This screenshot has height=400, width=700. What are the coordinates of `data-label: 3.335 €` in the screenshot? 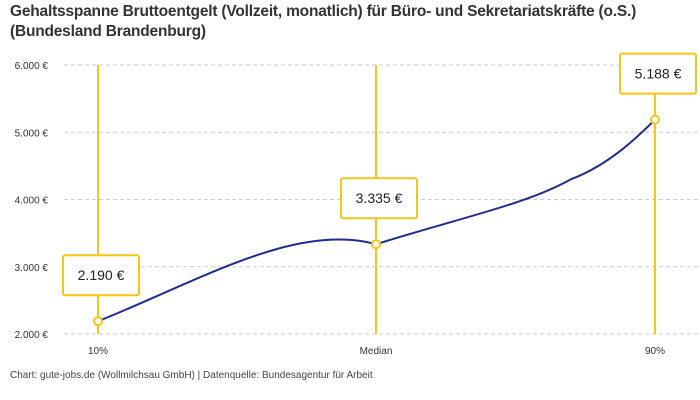 It's located at (379, 198).